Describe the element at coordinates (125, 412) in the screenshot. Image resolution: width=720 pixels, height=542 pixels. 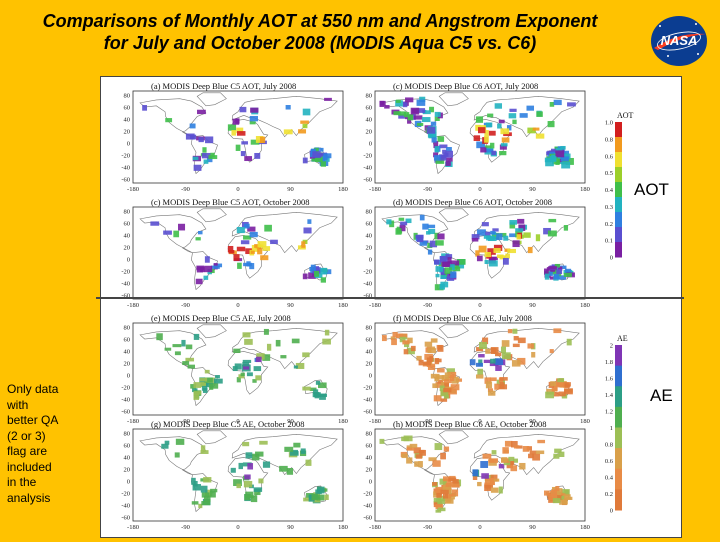
I see `lat-tick-label: -60` at that location.